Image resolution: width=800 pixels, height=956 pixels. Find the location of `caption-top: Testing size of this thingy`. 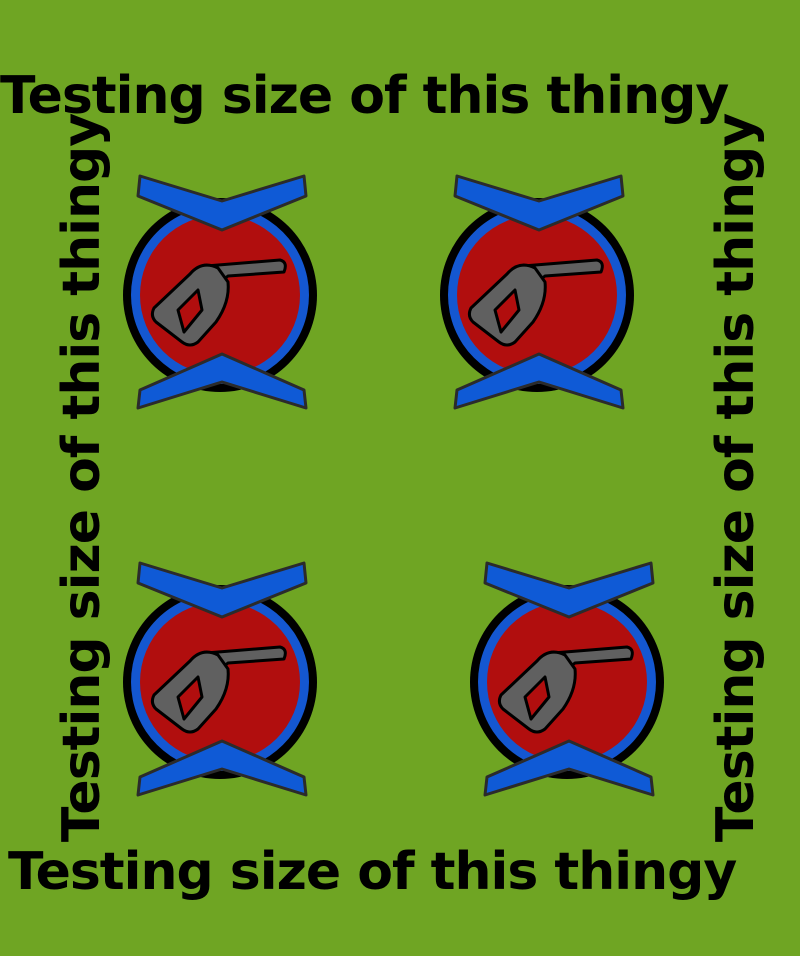

caption-top: Testing size of this thingy is located at coordinates (364, 96).